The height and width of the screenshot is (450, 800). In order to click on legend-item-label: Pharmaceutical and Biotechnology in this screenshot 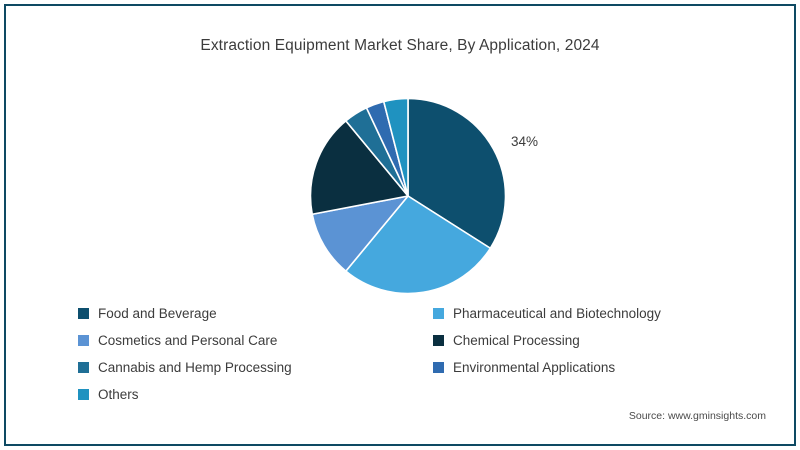, I will do `click(557, 313)`.